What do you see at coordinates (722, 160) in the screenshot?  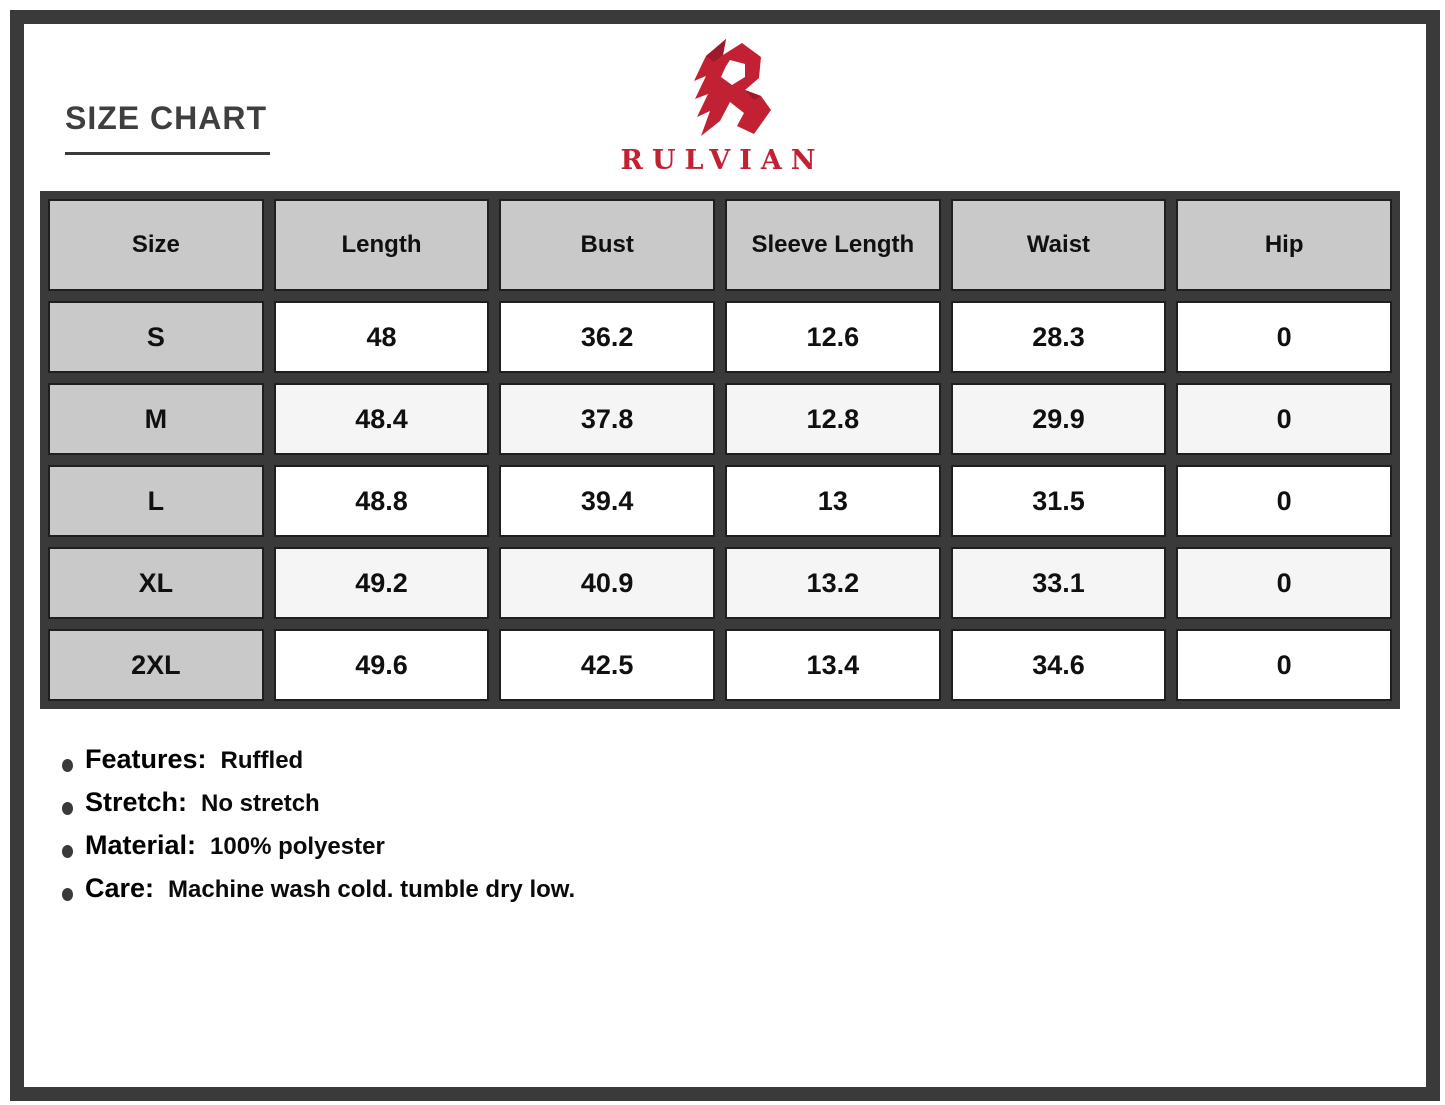 I see `brand-name: RULVIAN` at bounding box center [722, 160].